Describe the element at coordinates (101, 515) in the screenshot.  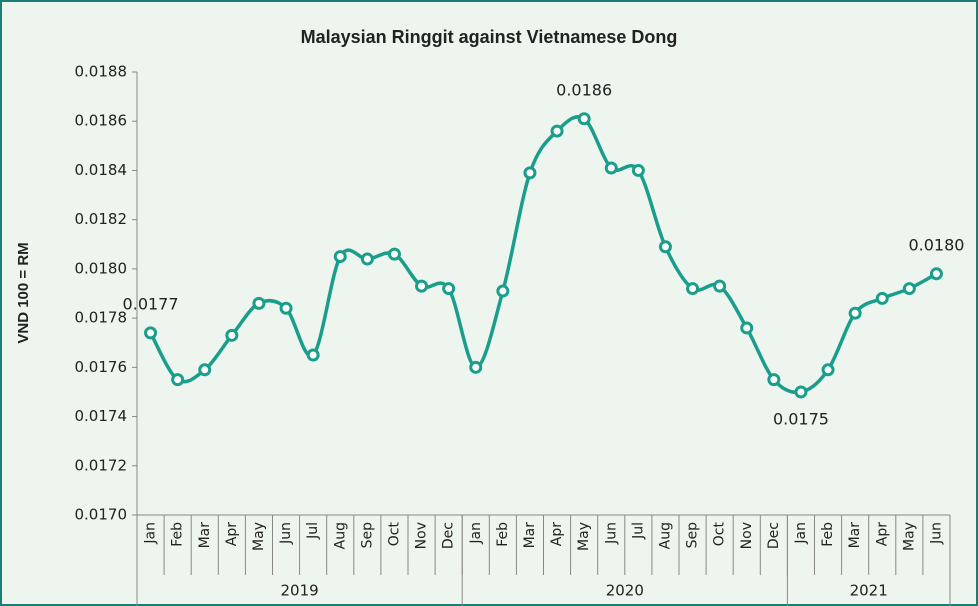
I see `y-tick-label: 0.0170` at that location.